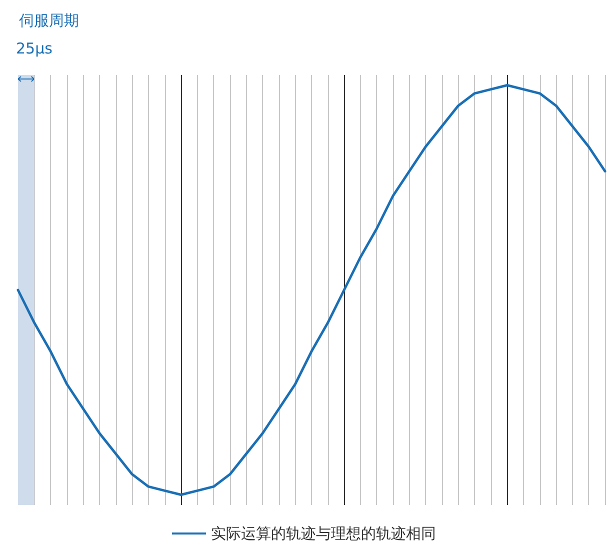  Describe the element at coordinates (49, 21) in the screenshot. I see `chart-title: 伺服周期` at that location.